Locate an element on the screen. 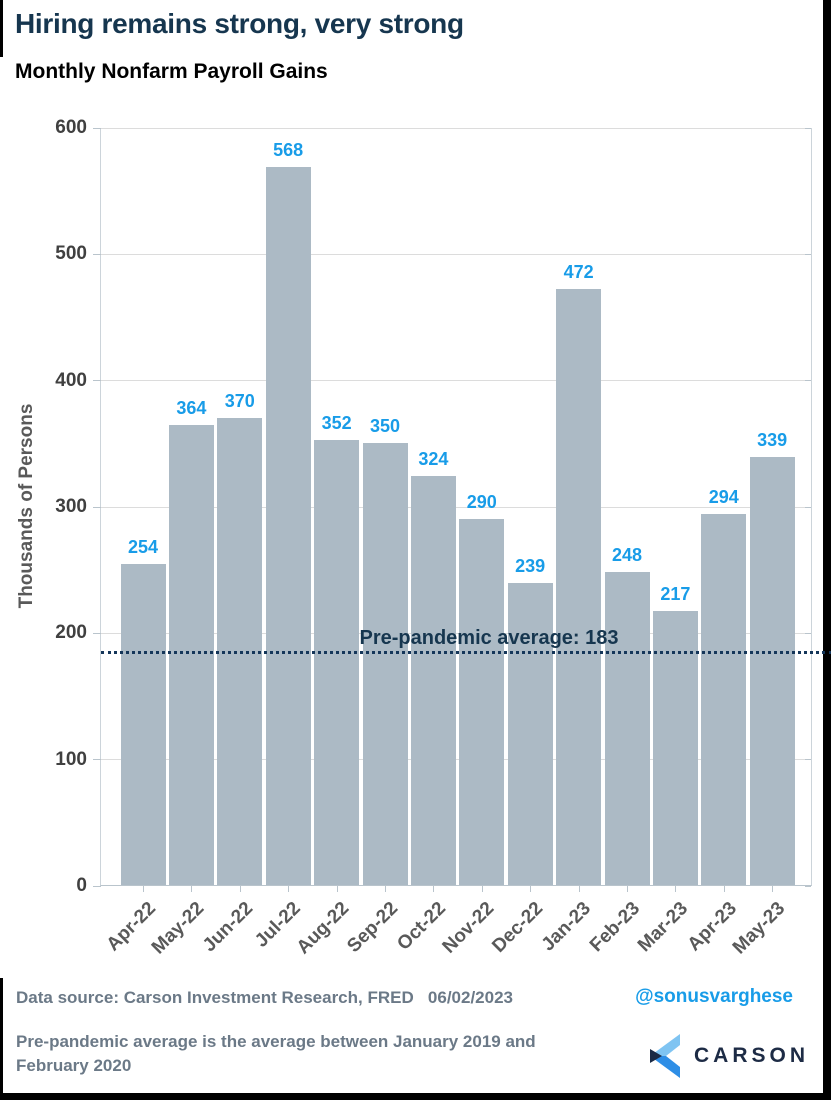 The width and height of the screenshot is (831, 1100). x-tick-label: Feb-23 is located at coordinates (614, 927).